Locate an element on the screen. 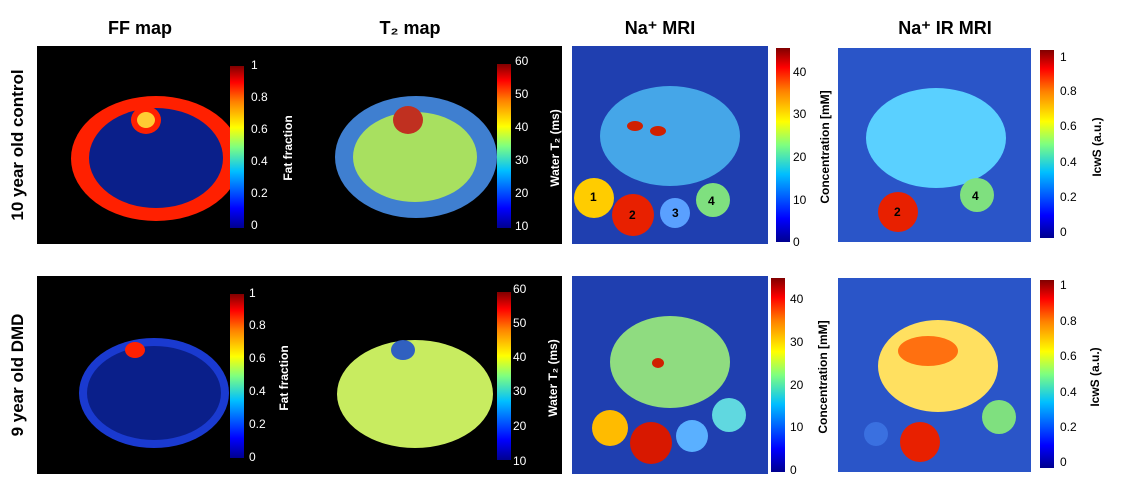 The image size is (1134, 491). ff-colorbar-dmd is located at coordinates (237, 376).